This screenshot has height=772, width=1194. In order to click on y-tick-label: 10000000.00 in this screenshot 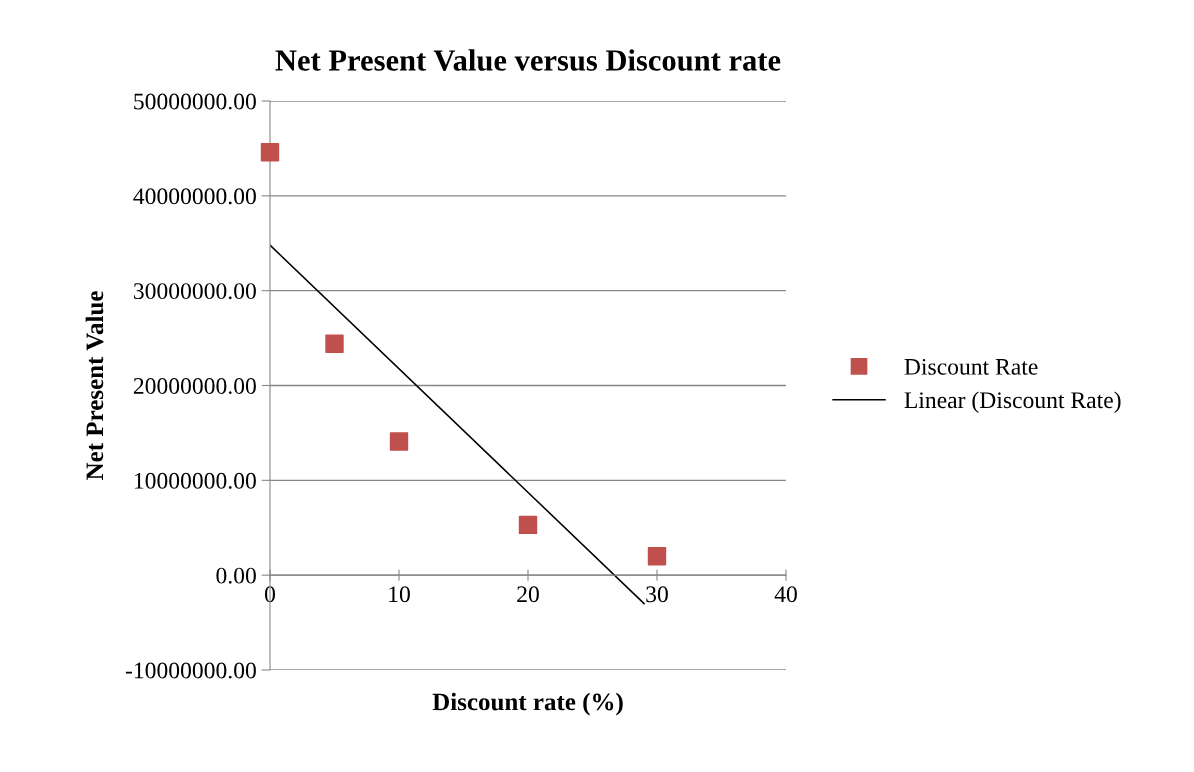, I will do `click(195, 480)`.